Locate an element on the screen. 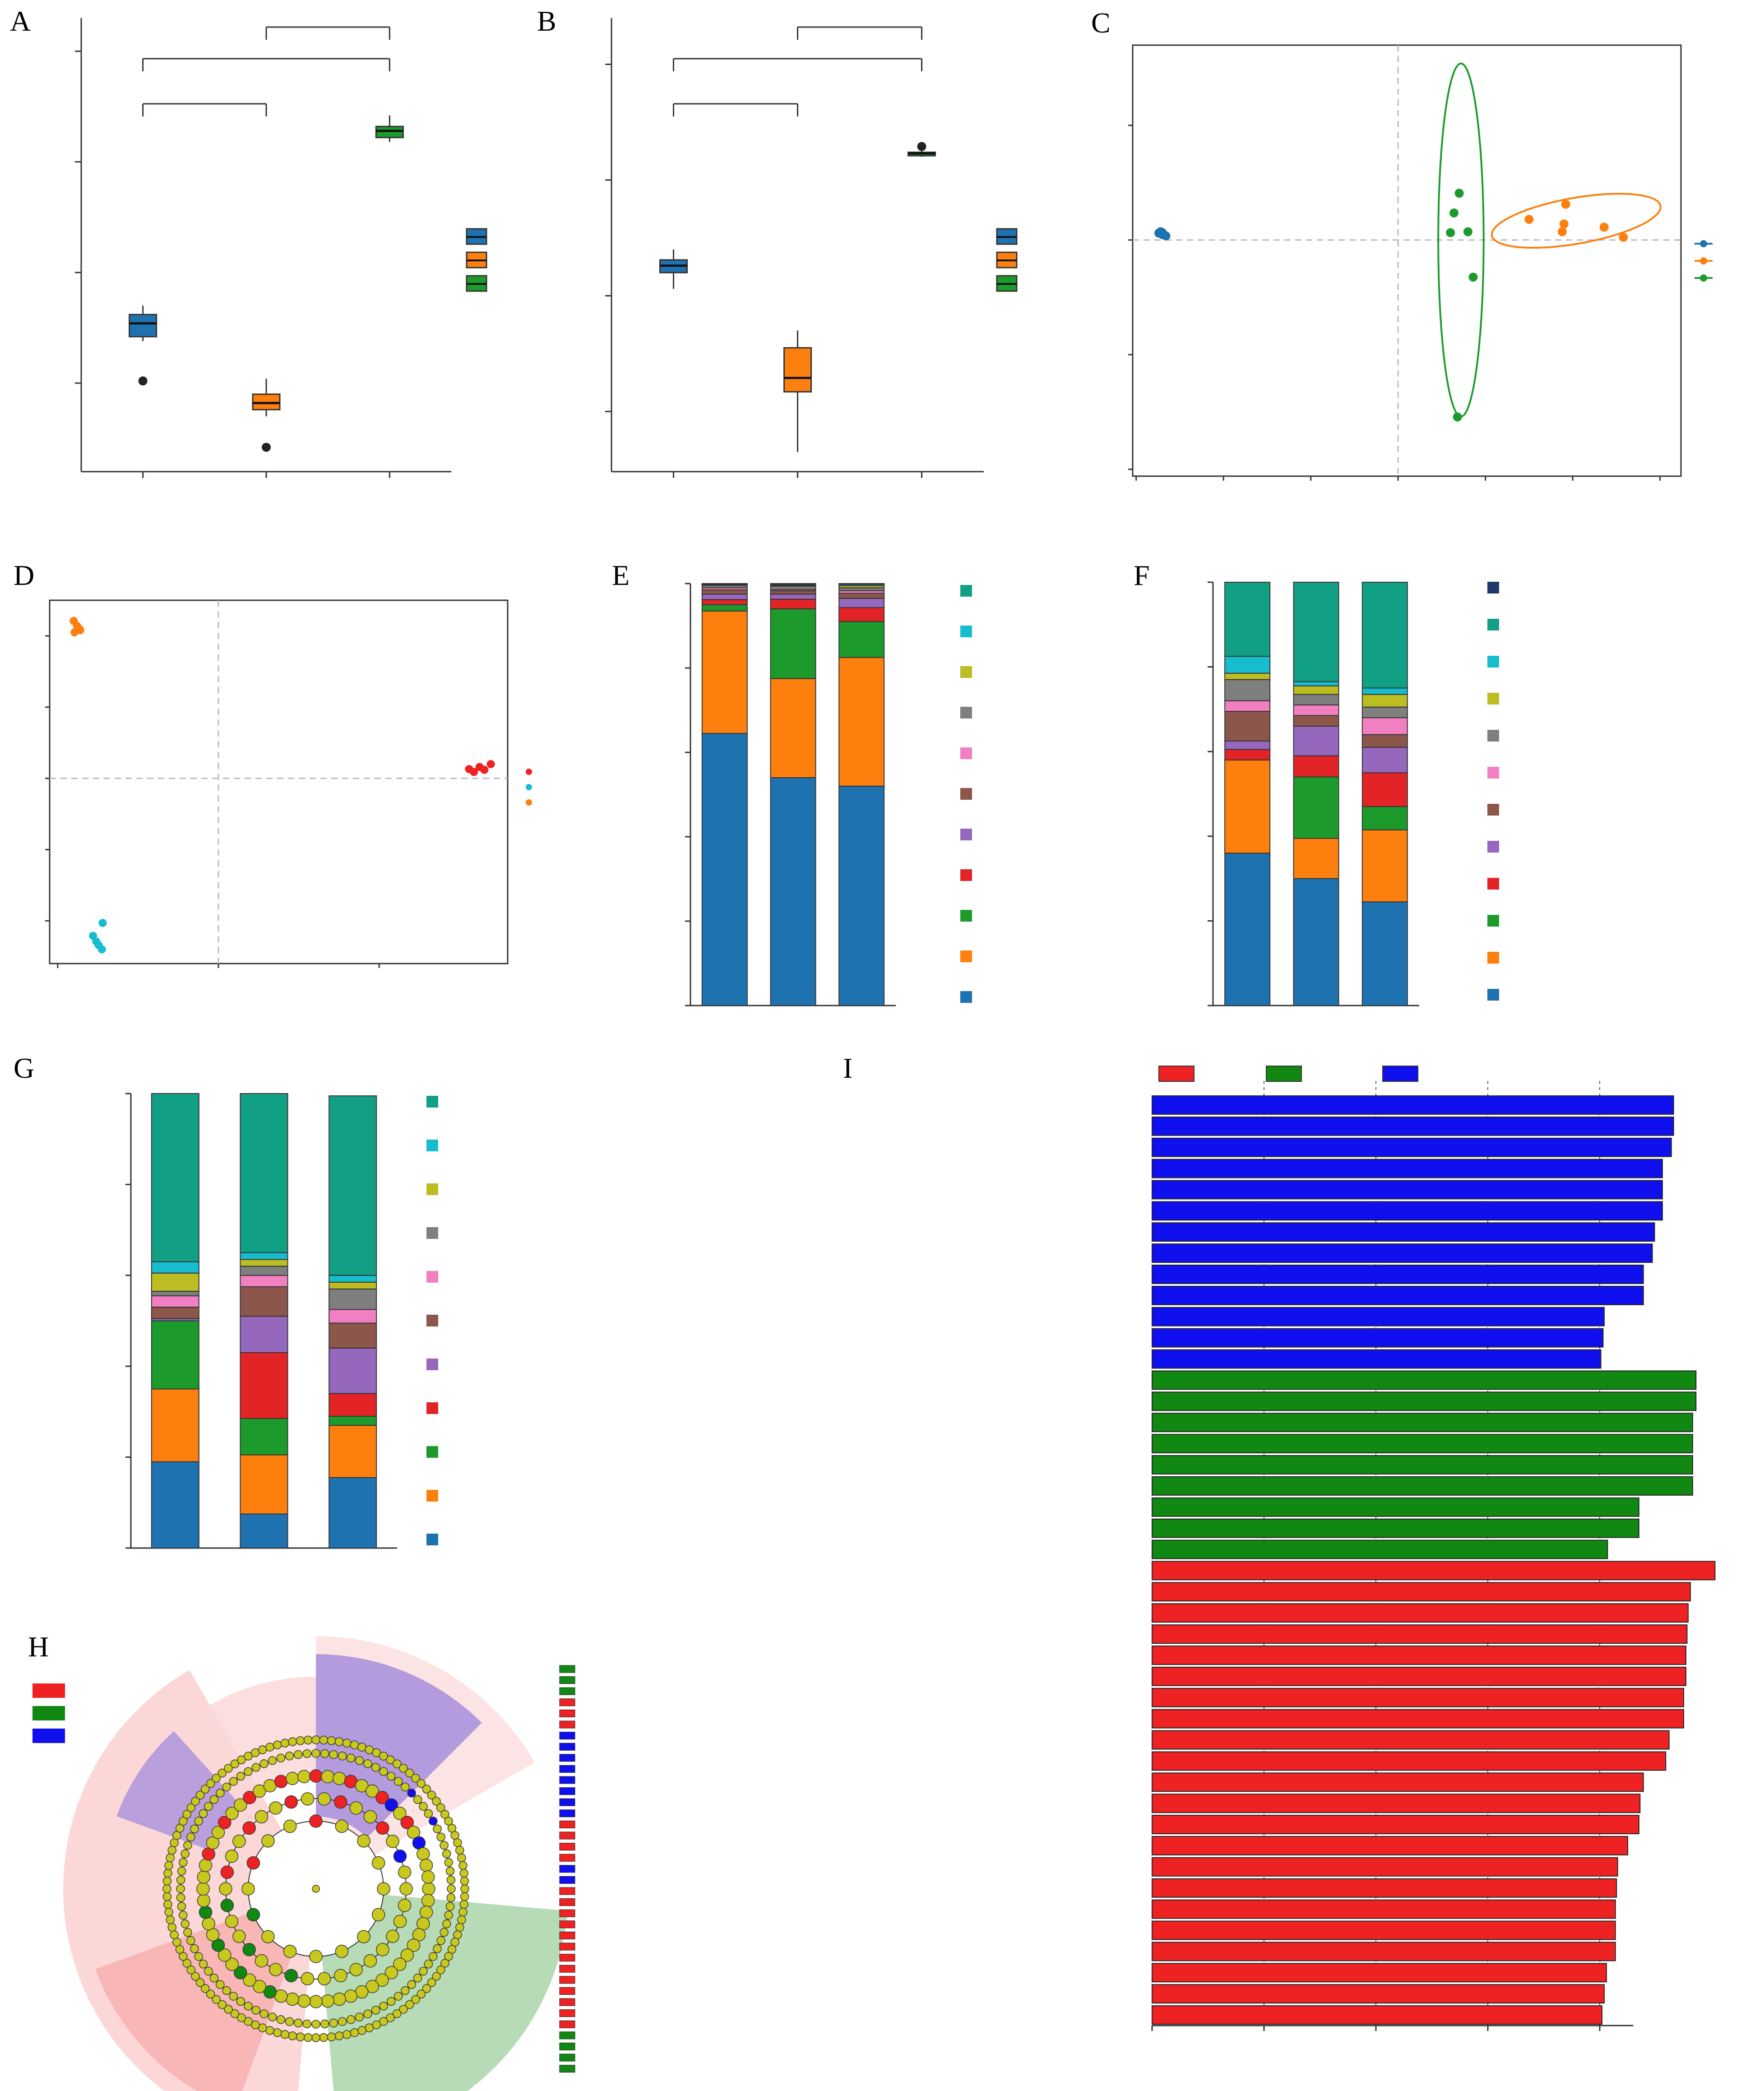 This screenshot has height=2091, width=1764. clade-highlight-pop is located at coordinates (177, 1790).